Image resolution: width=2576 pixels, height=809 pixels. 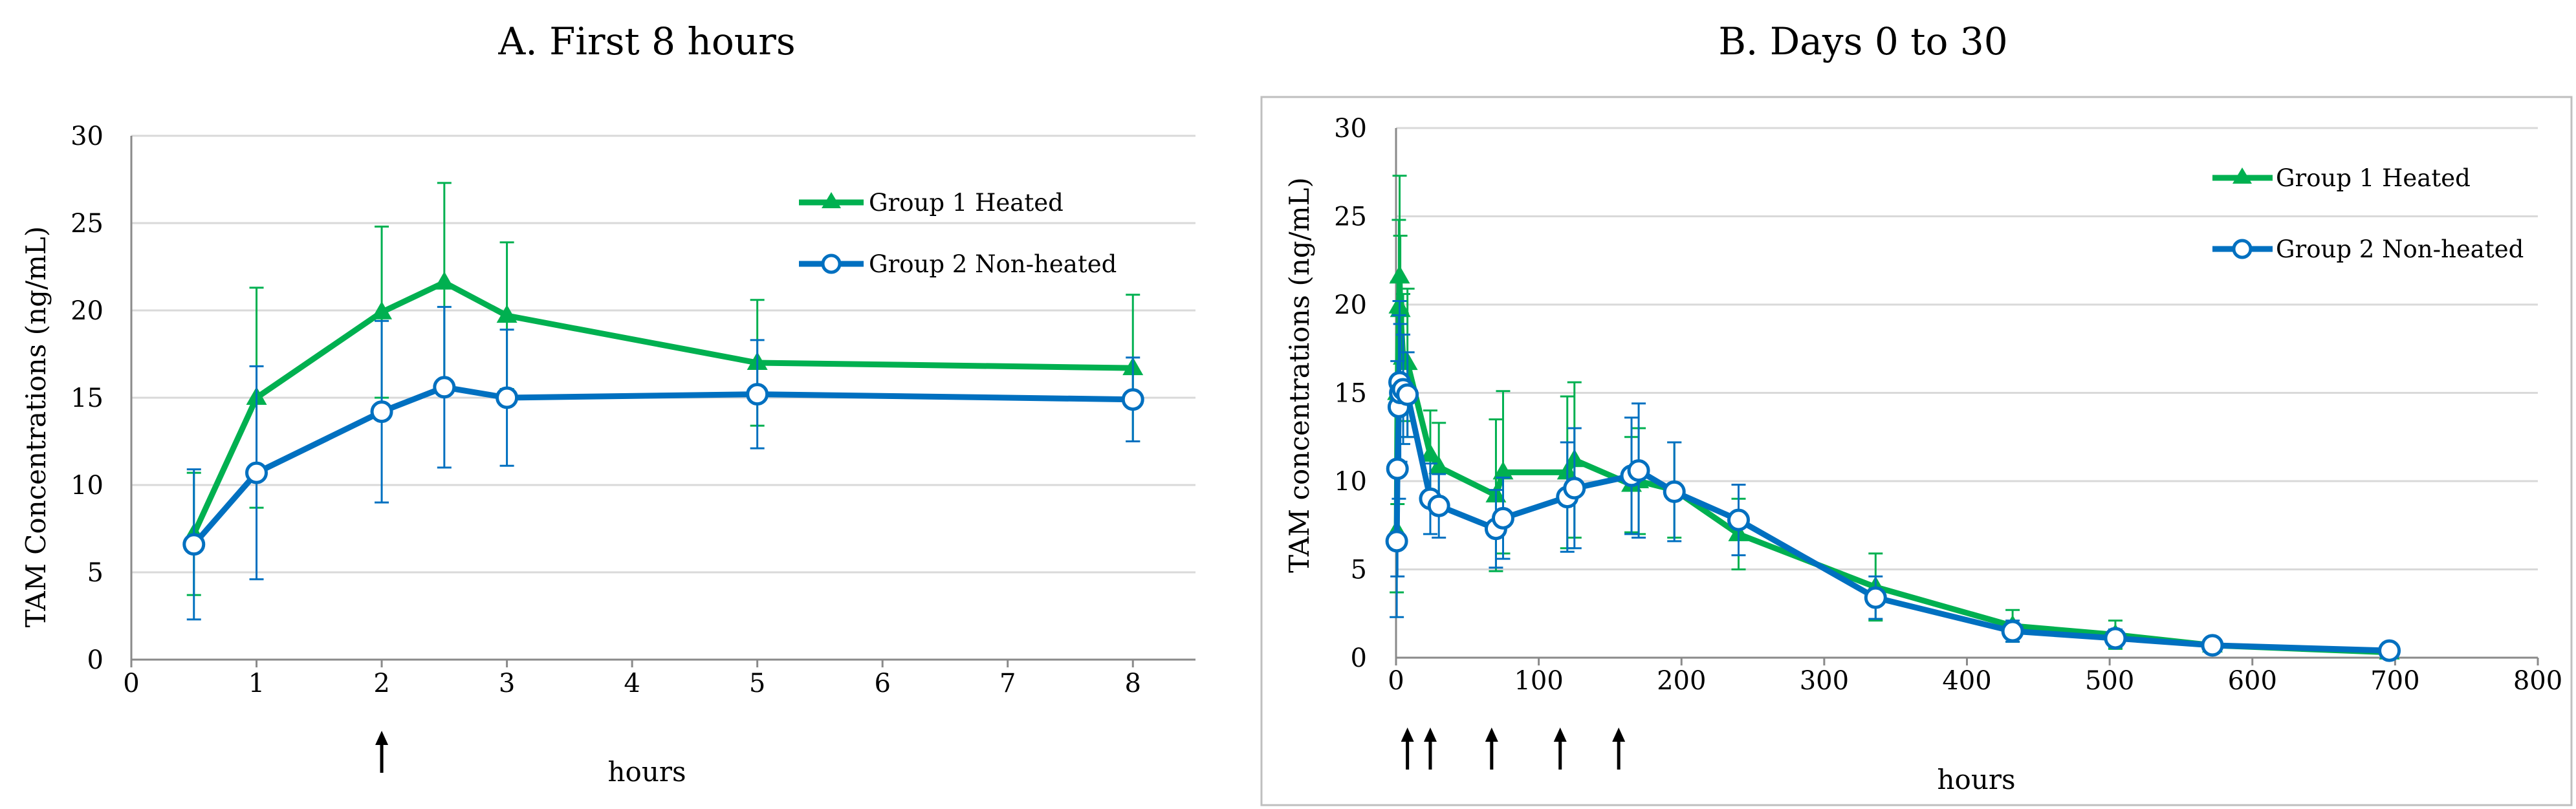 What do you see at coordinates (1863, 41) in the screenshot?
I see `panel-b-title: B. Days 0 to 30` at bounding box center [1863, 41].